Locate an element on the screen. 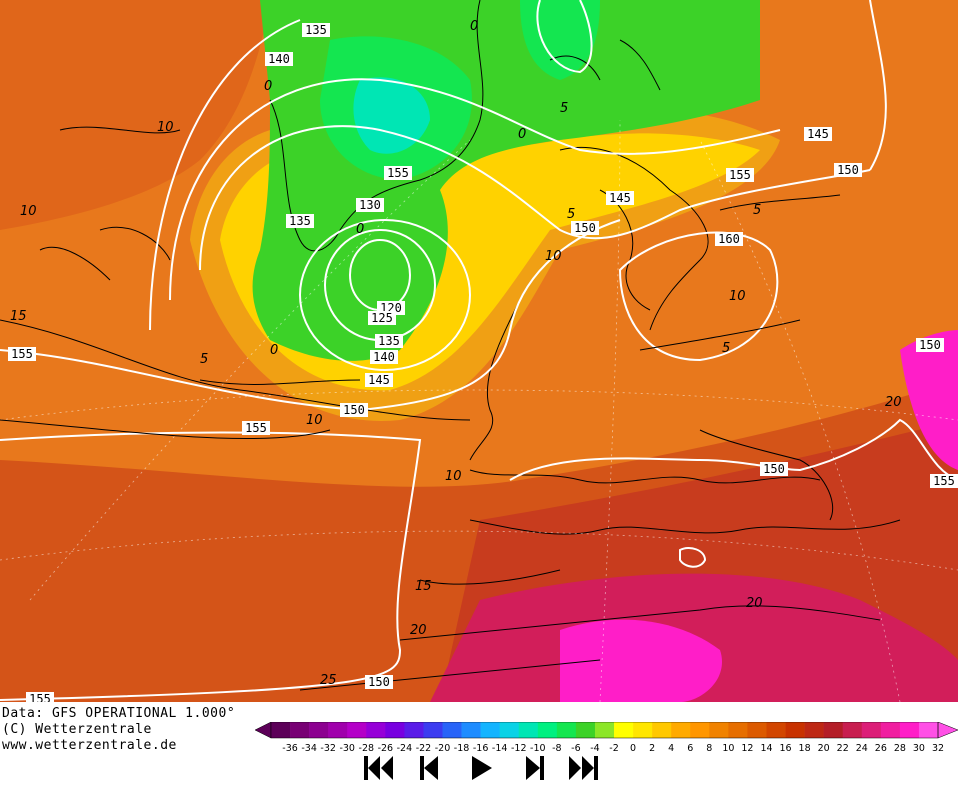  colorbar-tick-label: 30 is located at coordinates (919, 748).